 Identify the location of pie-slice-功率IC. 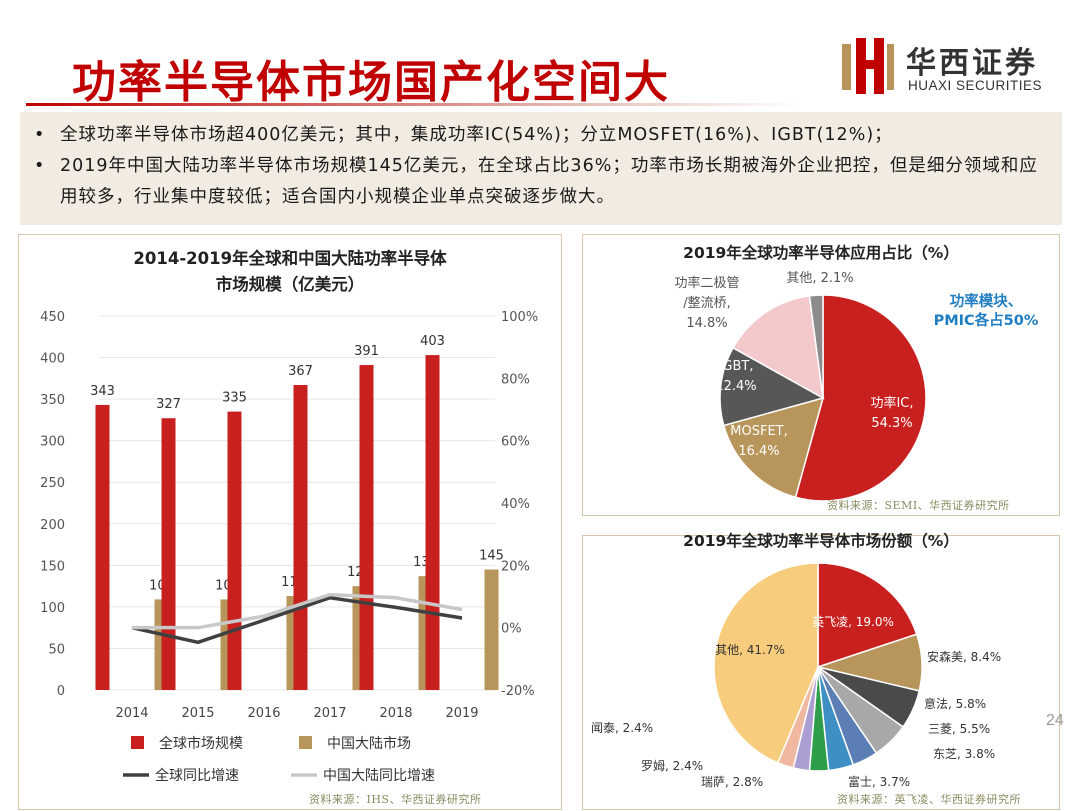
(860, 398).